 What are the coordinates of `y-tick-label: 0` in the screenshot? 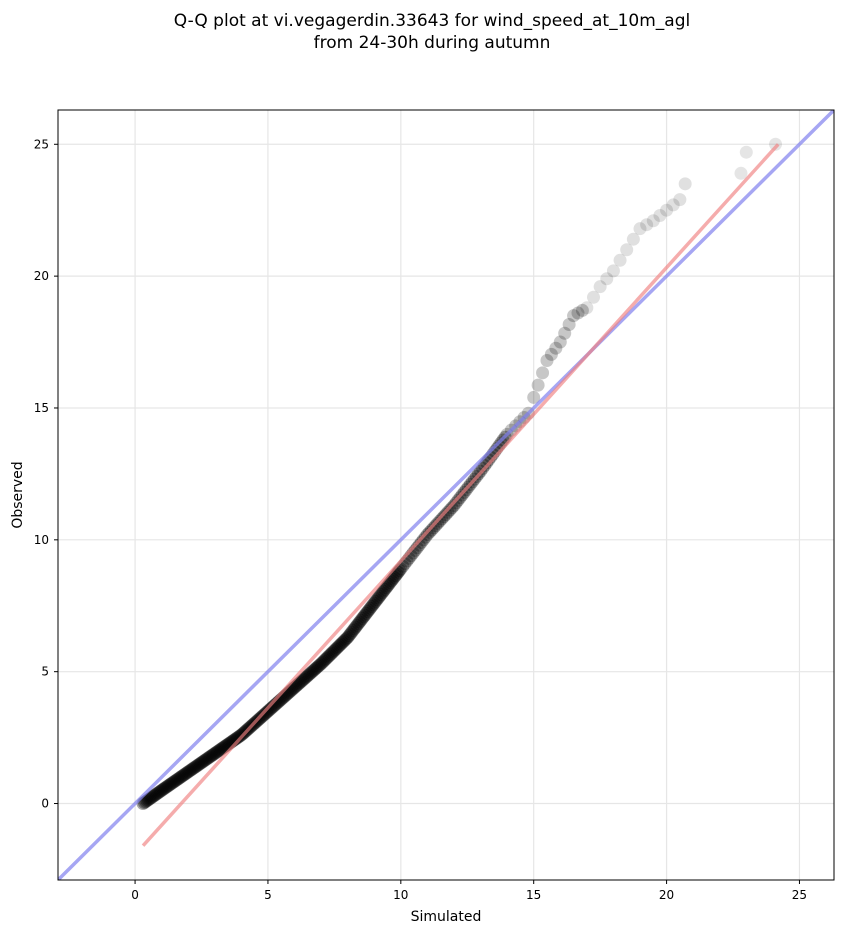 It's located at (45, 804).